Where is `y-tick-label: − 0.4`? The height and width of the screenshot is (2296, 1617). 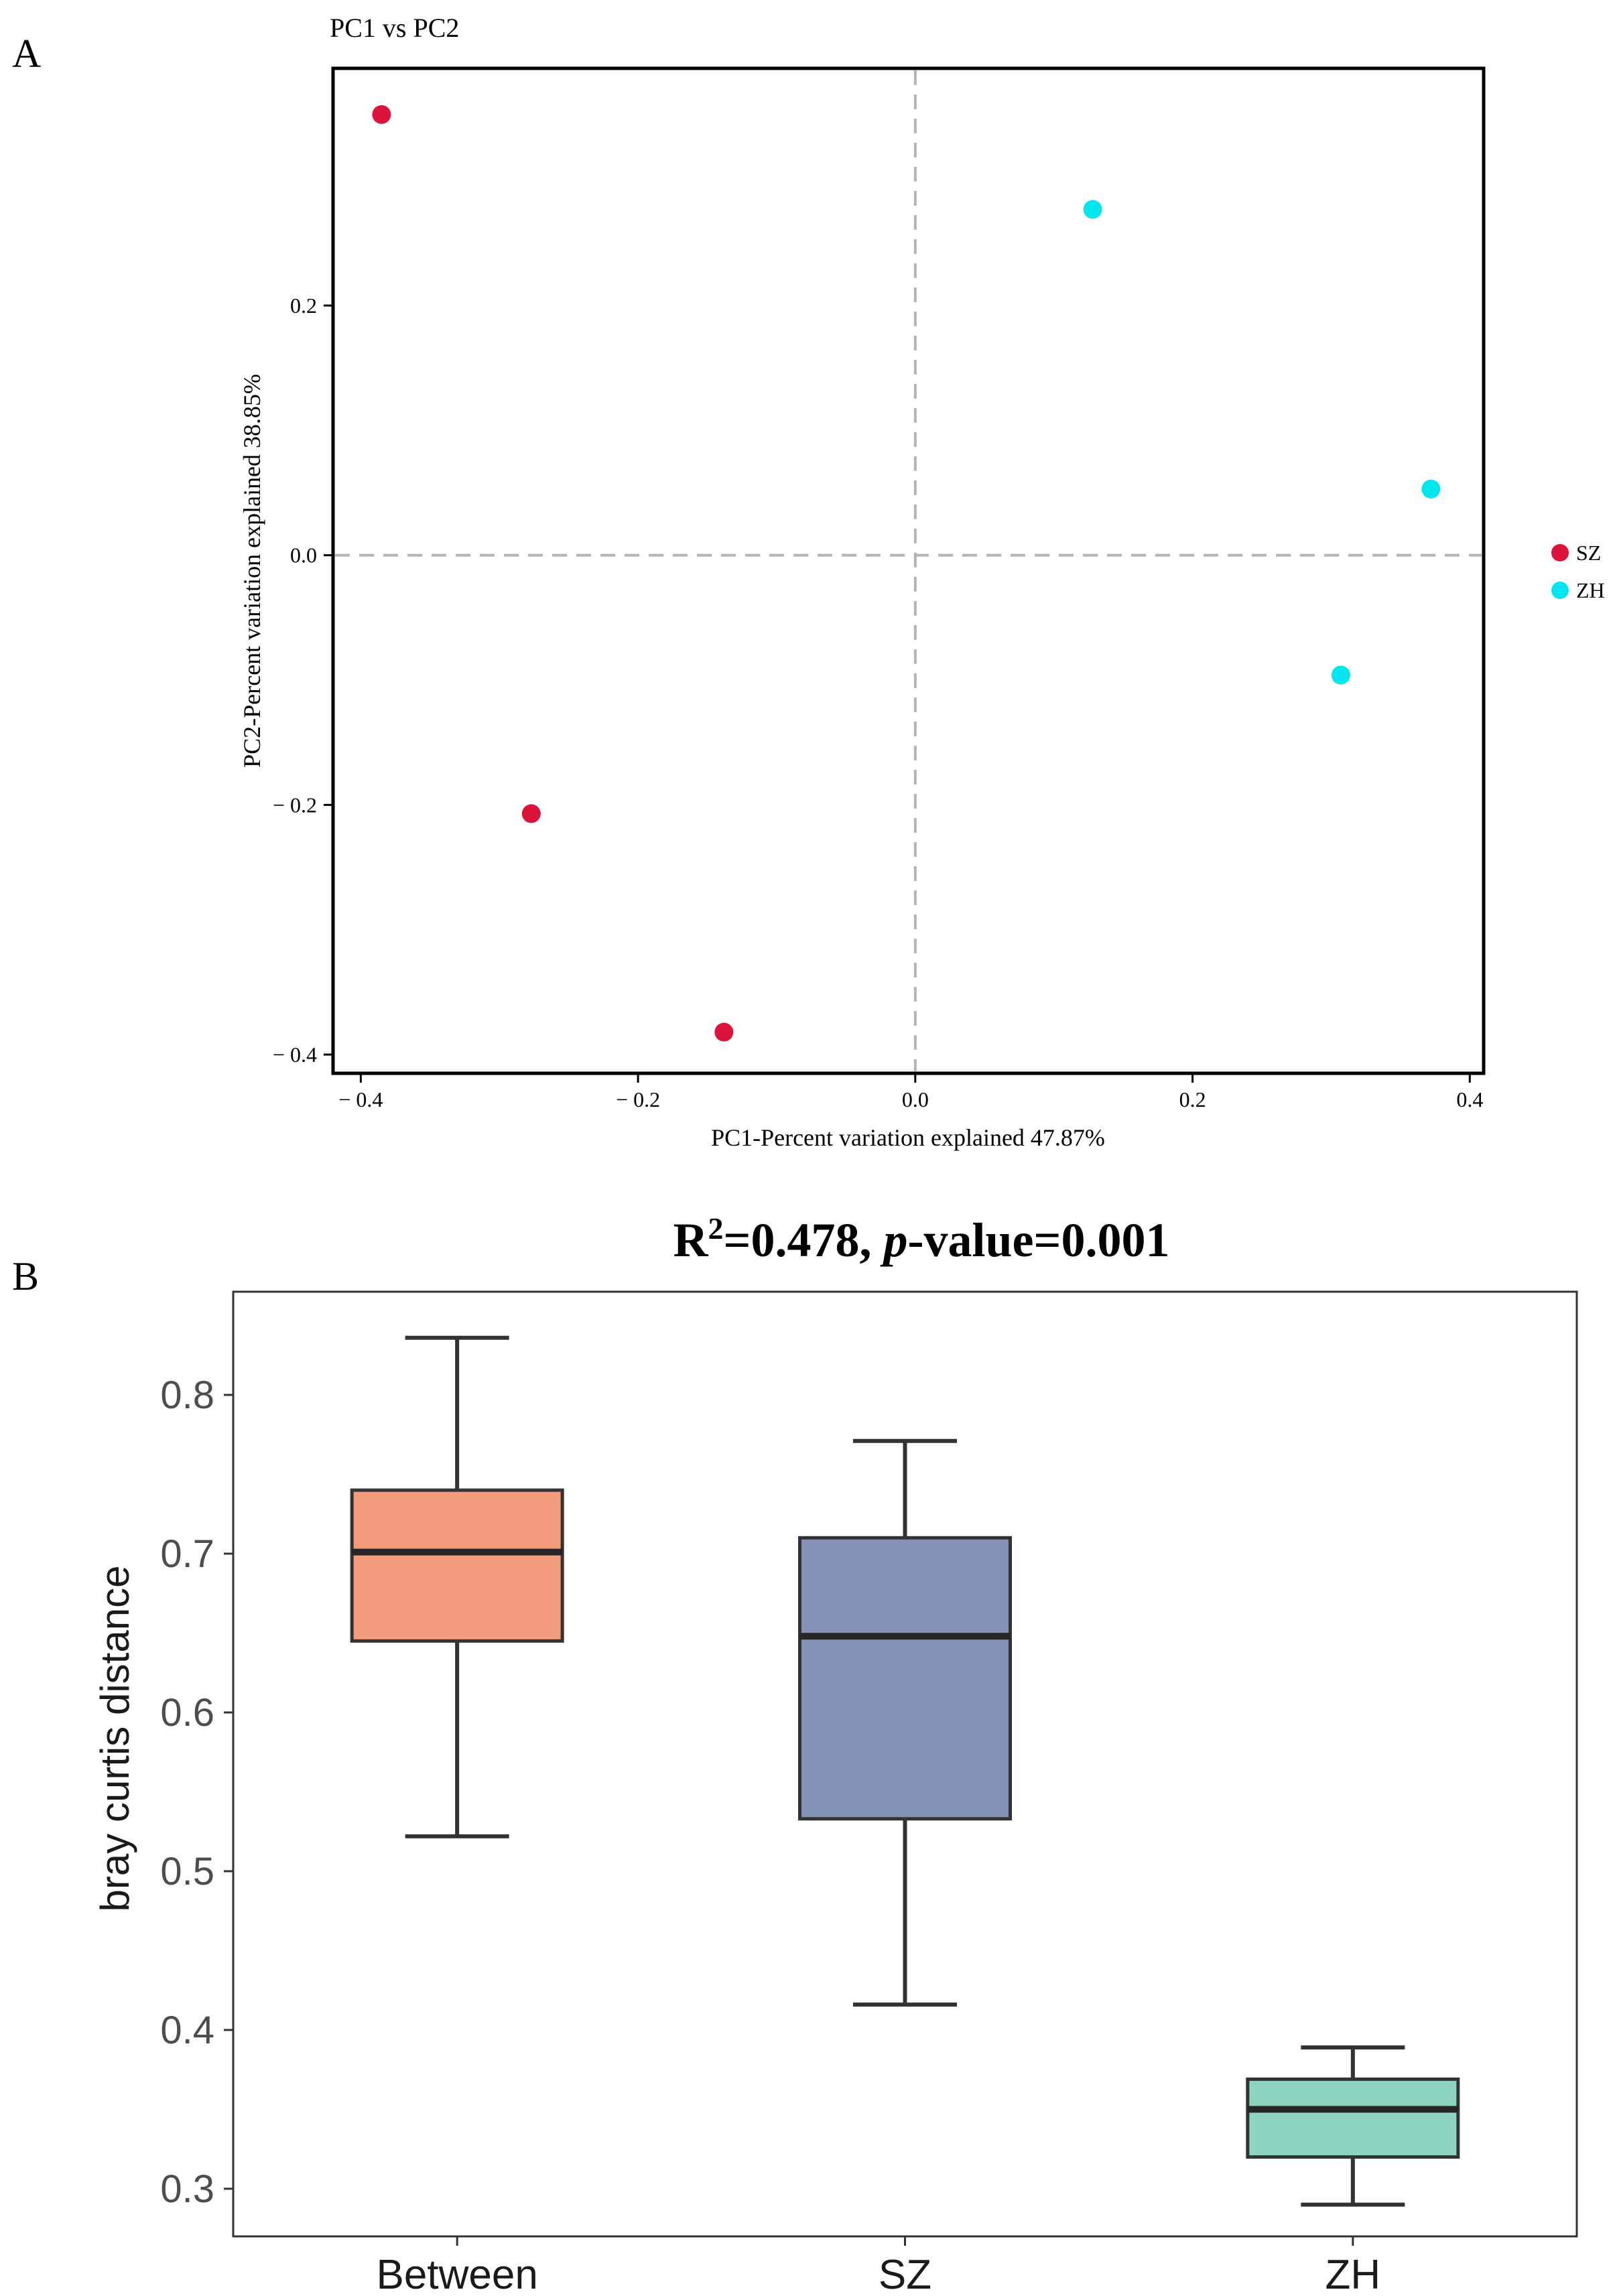 y-tick-label: − 0.4 is located at coordinates (295, 1054).